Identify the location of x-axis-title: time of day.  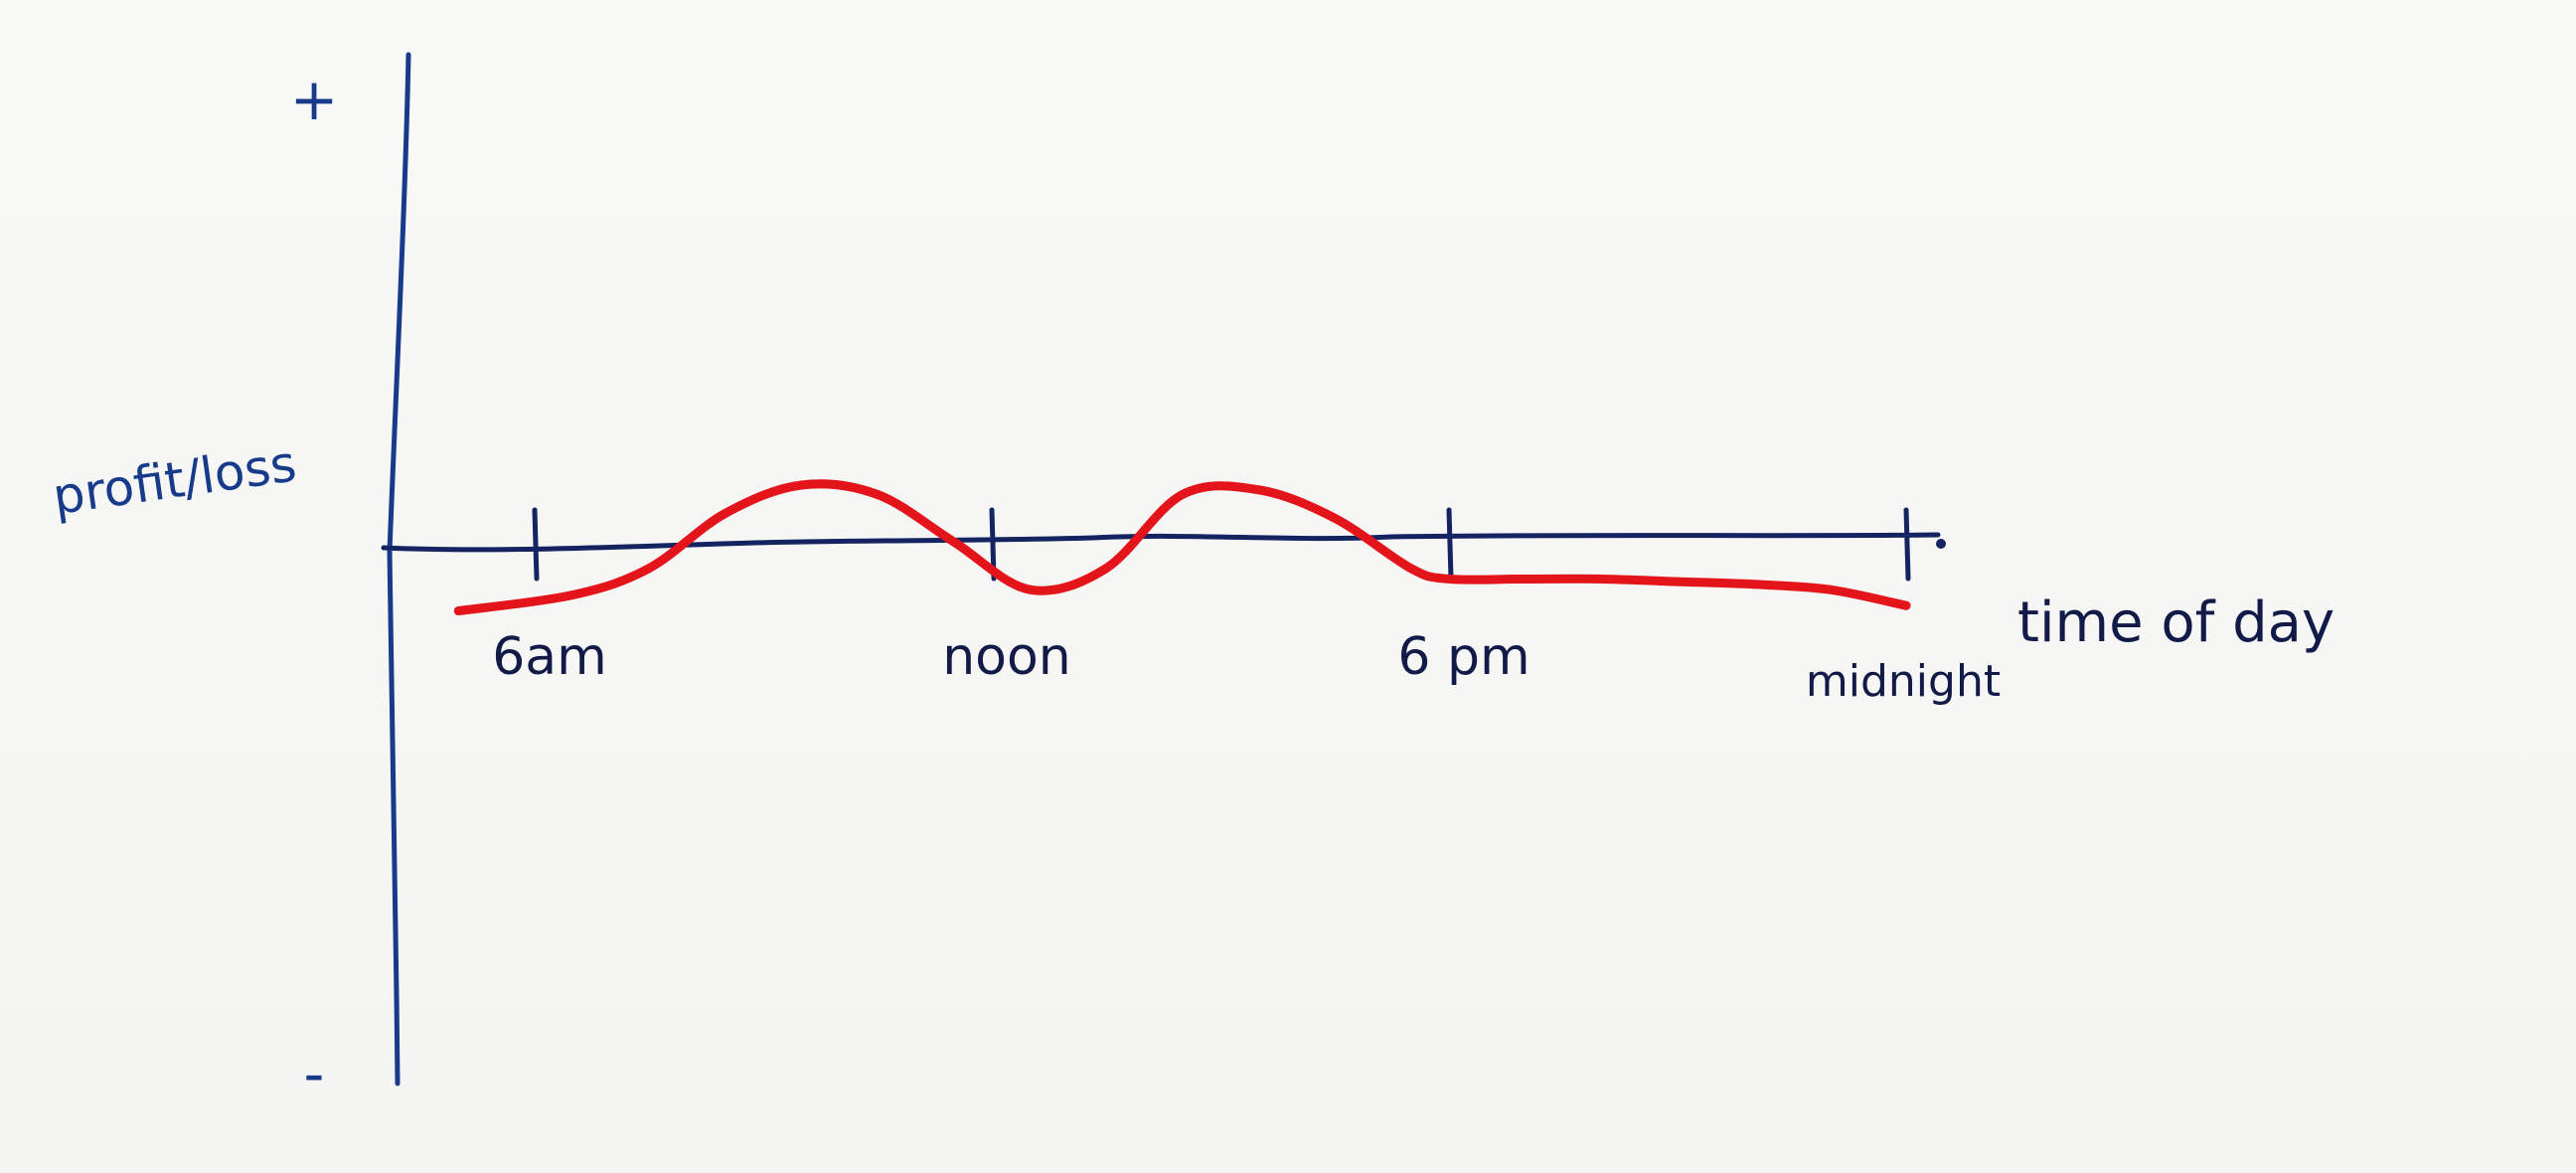
(2175, 623).